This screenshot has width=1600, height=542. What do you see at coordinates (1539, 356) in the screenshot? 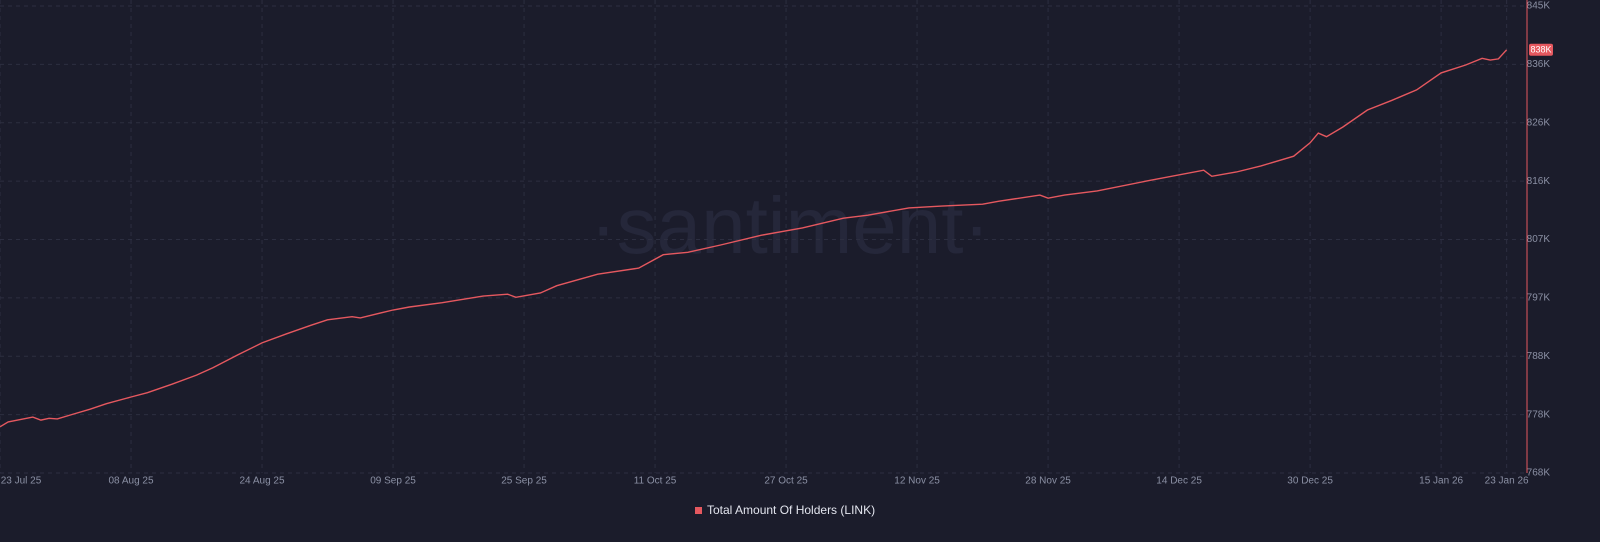
I see `y-tick-label: 788K` at bounding box center [1539, 356].